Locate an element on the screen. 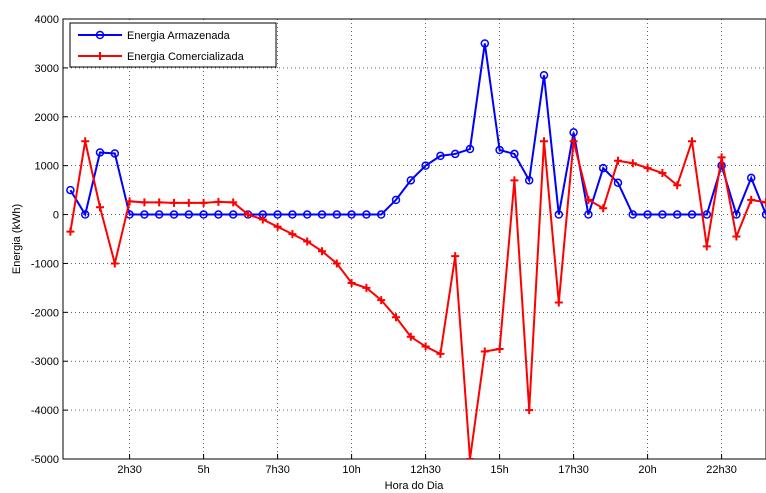 The image size is (766, 493). x-tick-label: 5h is located at coordinates (203, 470).